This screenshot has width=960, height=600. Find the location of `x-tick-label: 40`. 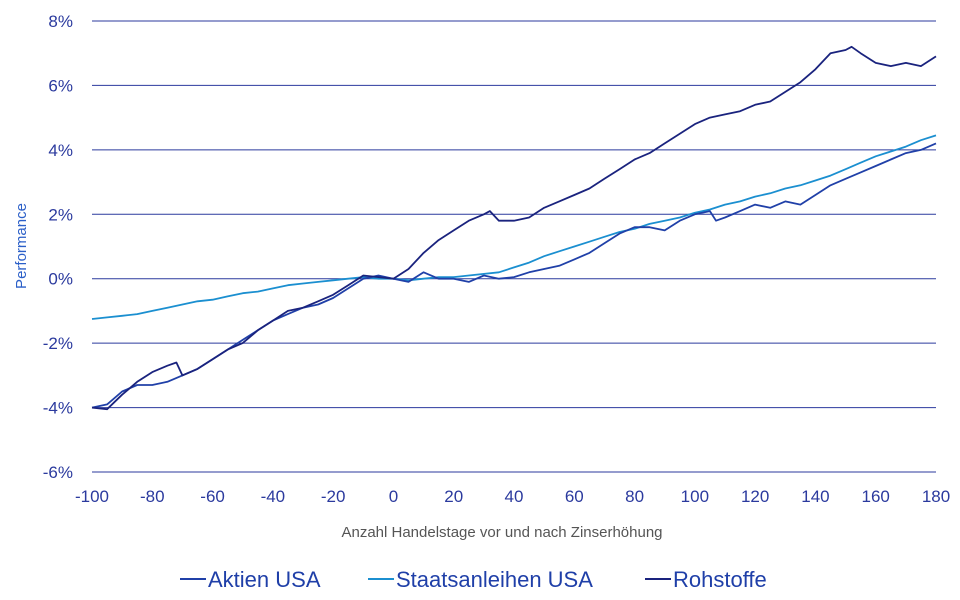

x-tick-label: 40 is located at coordinates (514, 496).